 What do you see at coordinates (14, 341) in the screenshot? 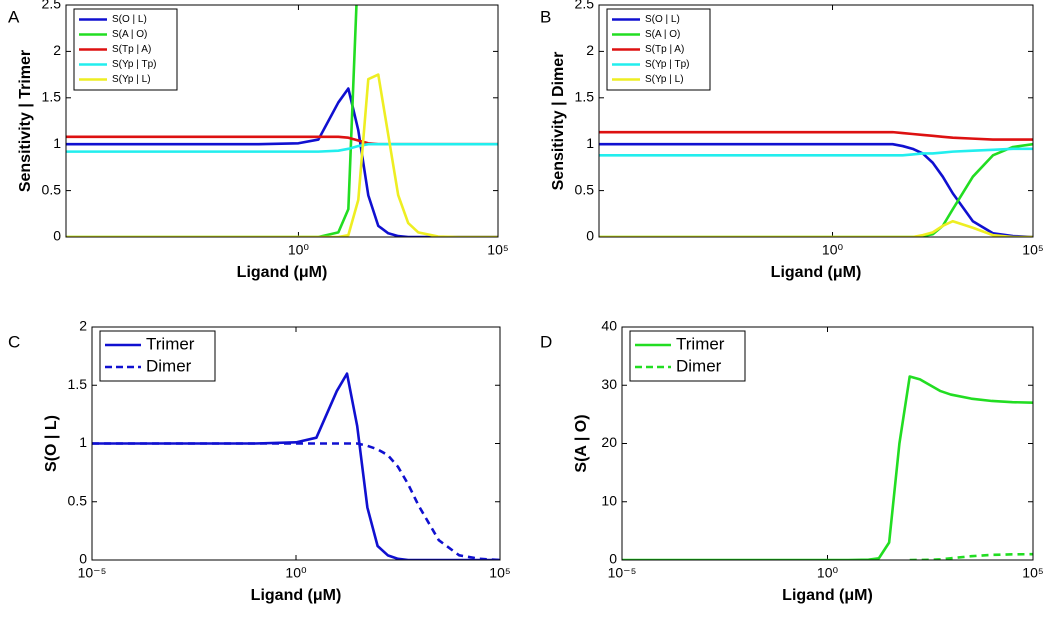
I see `panel-label: C` at bounding box center [14, 341].